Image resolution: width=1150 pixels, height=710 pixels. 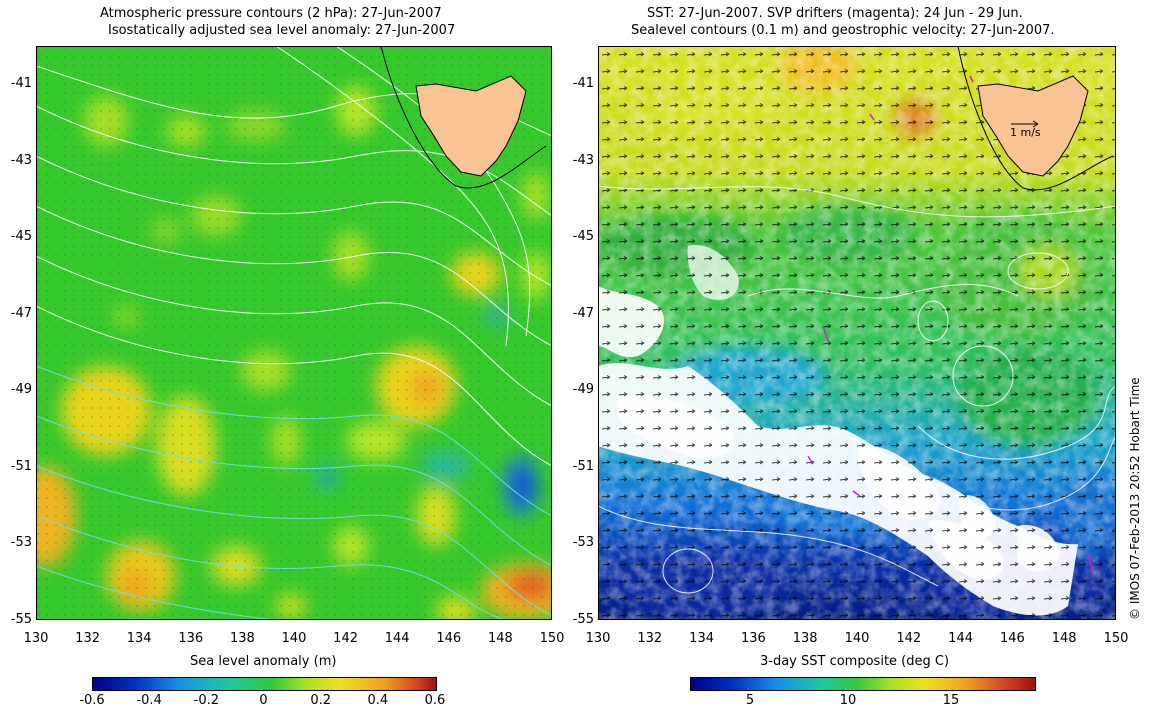 What do you see at coordinates (263, 700) in the screenshot?
I see `left-colorbar-tick-3: 0` at bounding box center [263, 700].